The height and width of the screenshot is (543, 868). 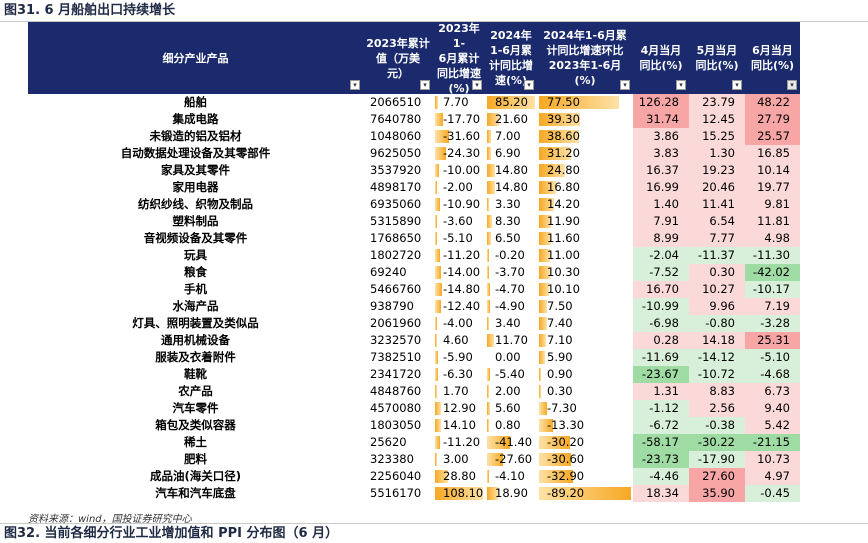 I want to click on product-name: 汽车和汽车底盘, so click(x=195, y=493).